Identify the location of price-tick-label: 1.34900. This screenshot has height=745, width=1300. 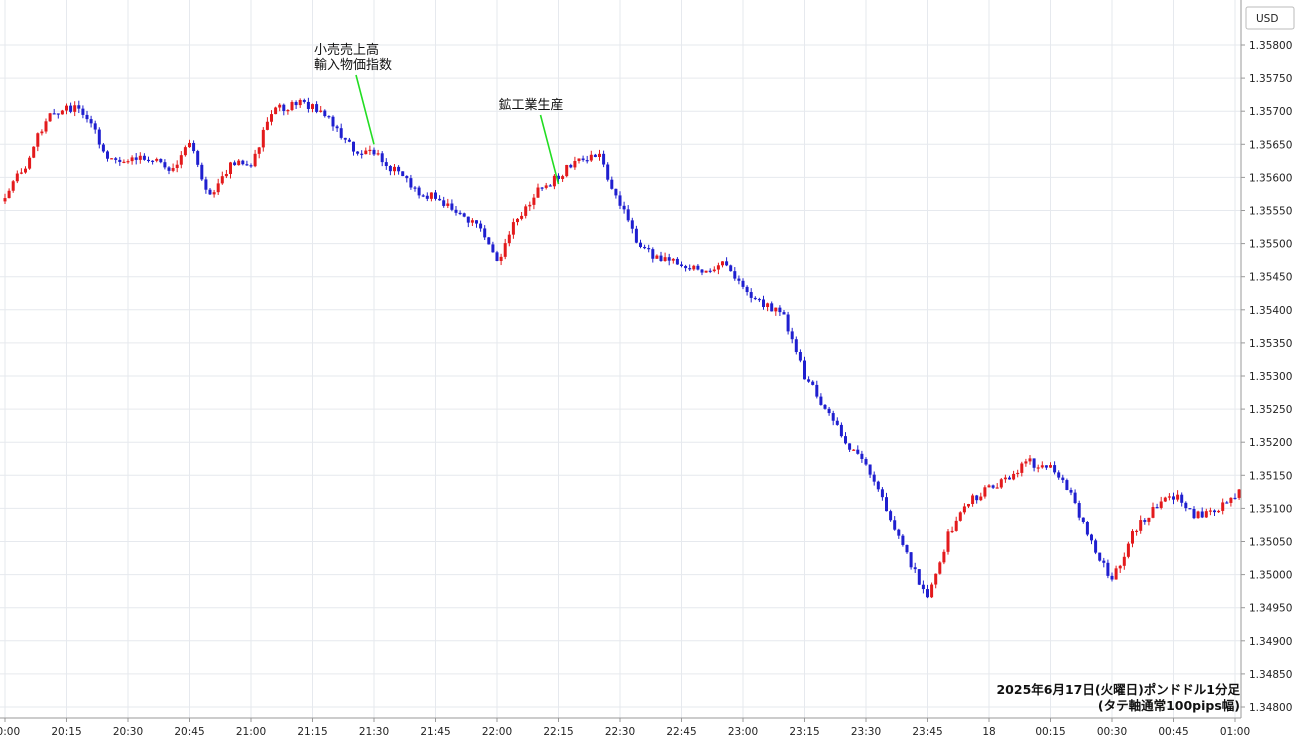
(1270, 642).